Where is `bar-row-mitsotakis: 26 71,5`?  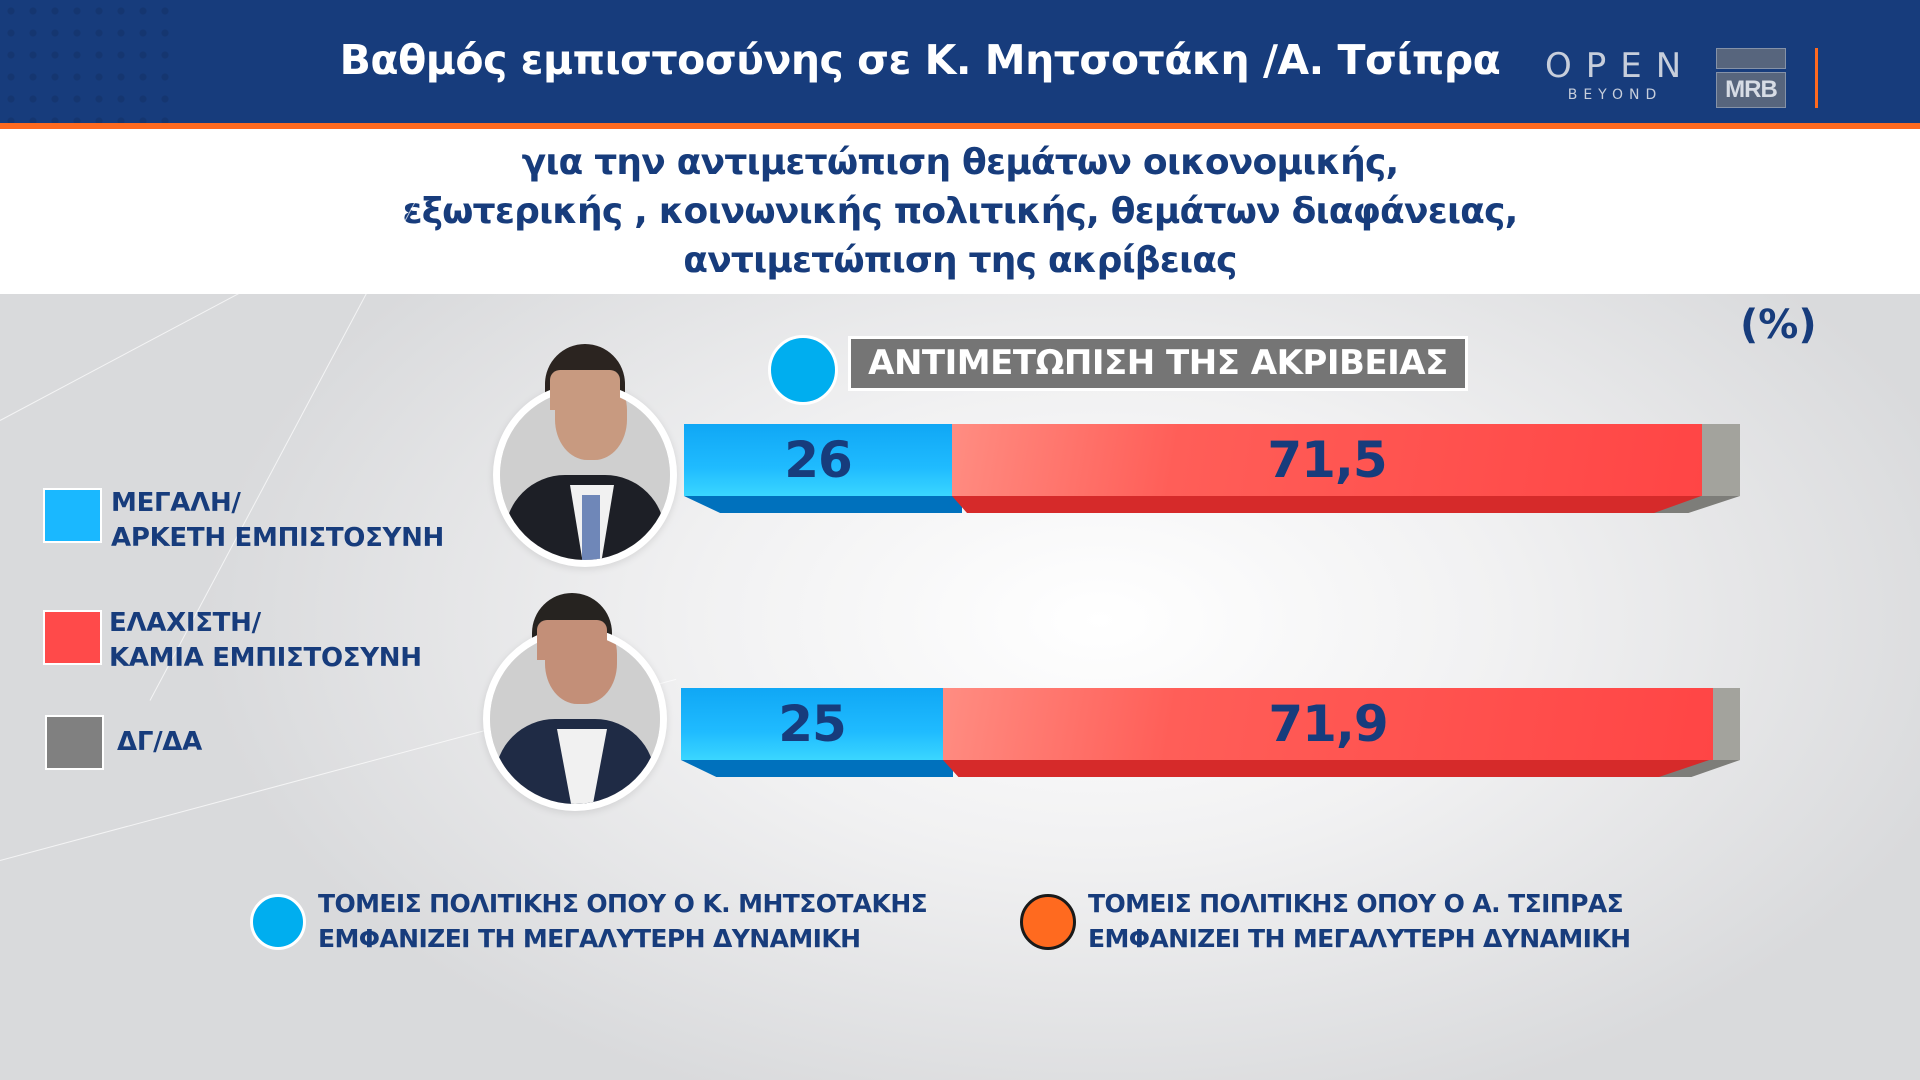 bar-row-mitsotakis: 26 71,5 is located at coordinates (1213, 469).